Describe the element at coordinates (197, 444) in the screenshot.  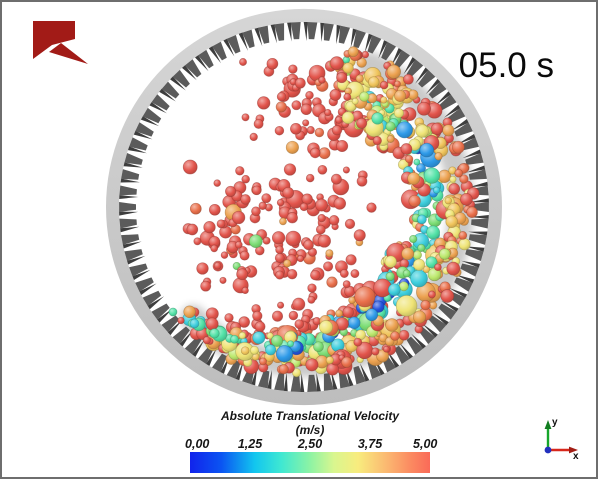
I see `legend-tick-0: 0,00` at that location.